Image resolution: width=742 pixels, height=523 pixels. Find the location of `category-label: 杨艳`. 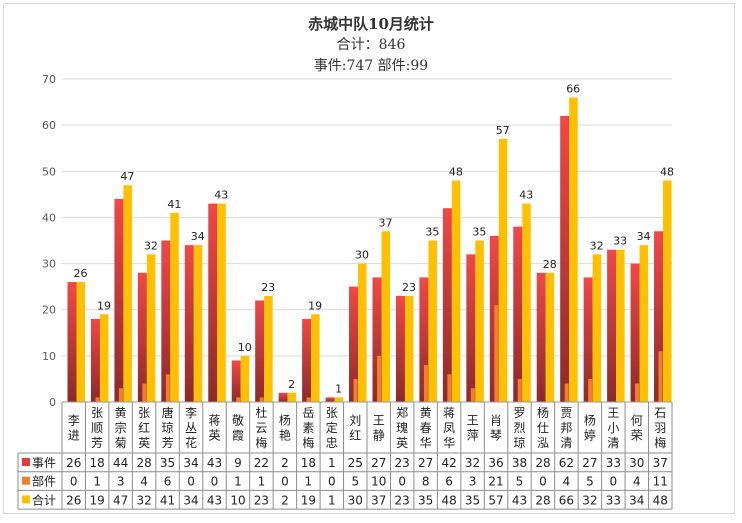

category-label: 杨艳 is located at coordinates (285, 428).